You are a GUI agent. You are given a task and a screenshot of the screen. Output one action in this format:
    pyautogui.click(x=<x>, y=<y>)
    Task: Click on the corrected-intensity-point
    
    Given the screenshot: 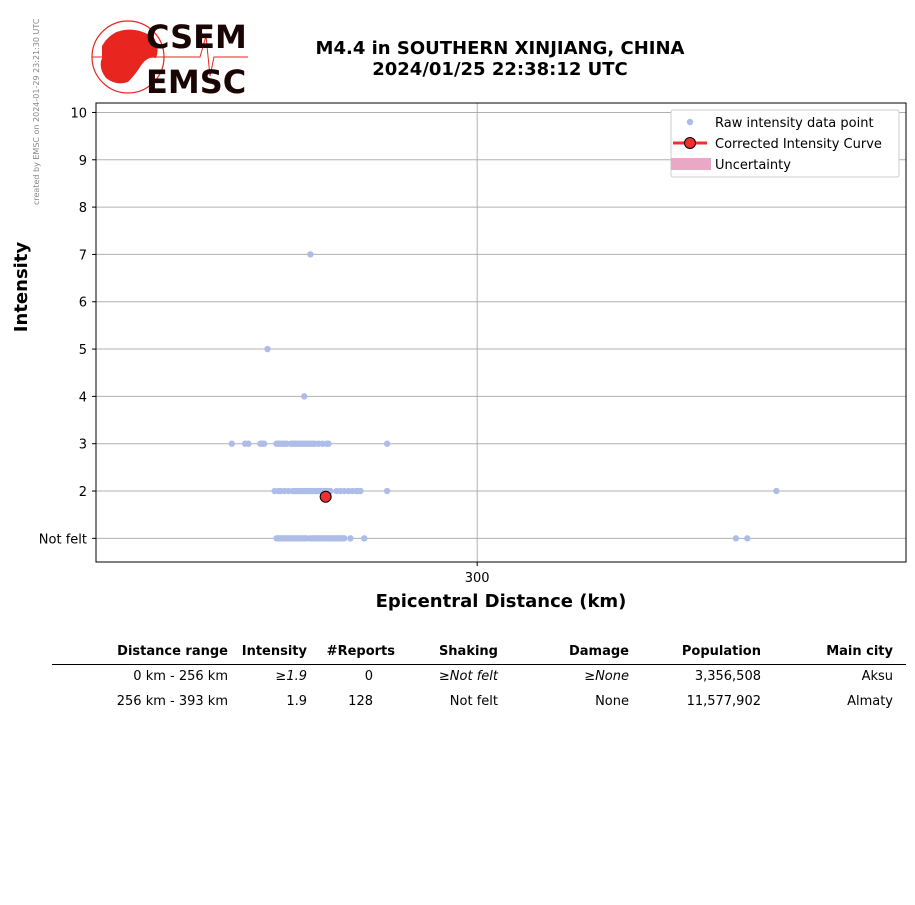 What is the action you would take?
    pyautogui.click(x=325, y=496)
    